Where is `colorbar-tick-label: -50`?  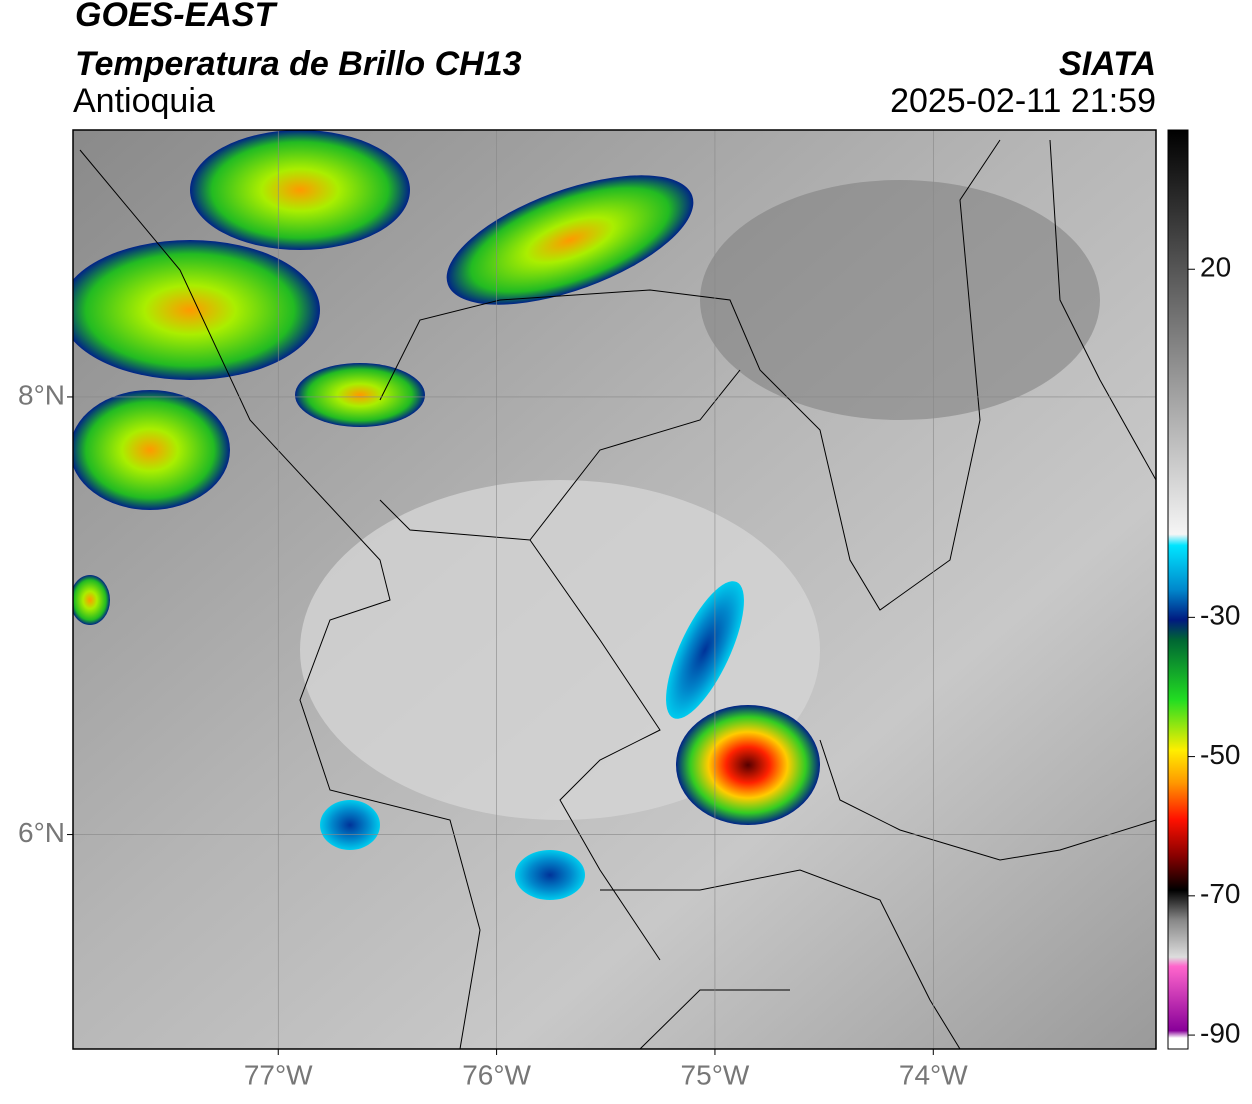
colorbar-tick-label: -50 is located at coordinates (1220, 754).